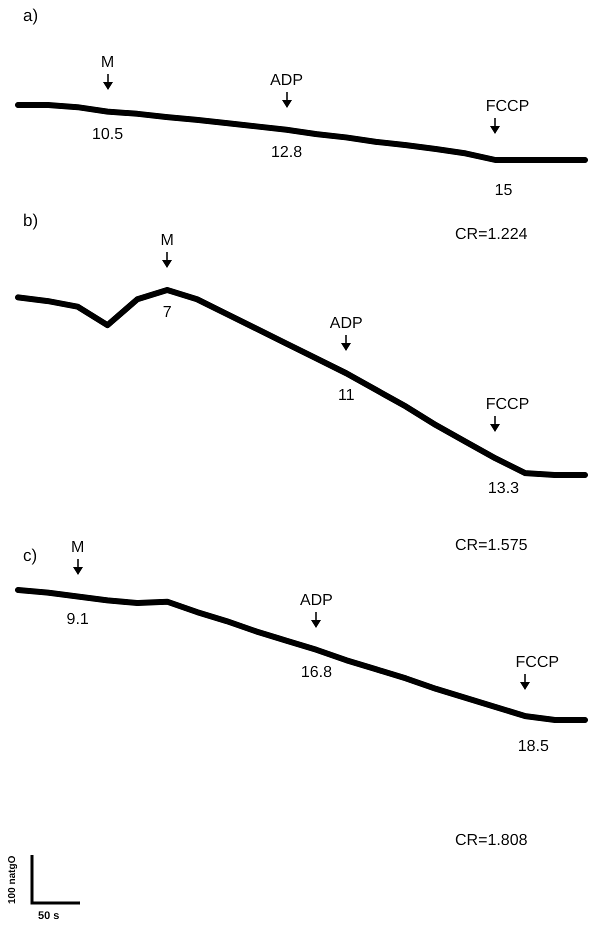 The width and height of the screenshot is (589, 940). What do you see at coordinates (286, 153) in the screenshot?
I see `annotation: 12.8` at bounding box center [286, 153].